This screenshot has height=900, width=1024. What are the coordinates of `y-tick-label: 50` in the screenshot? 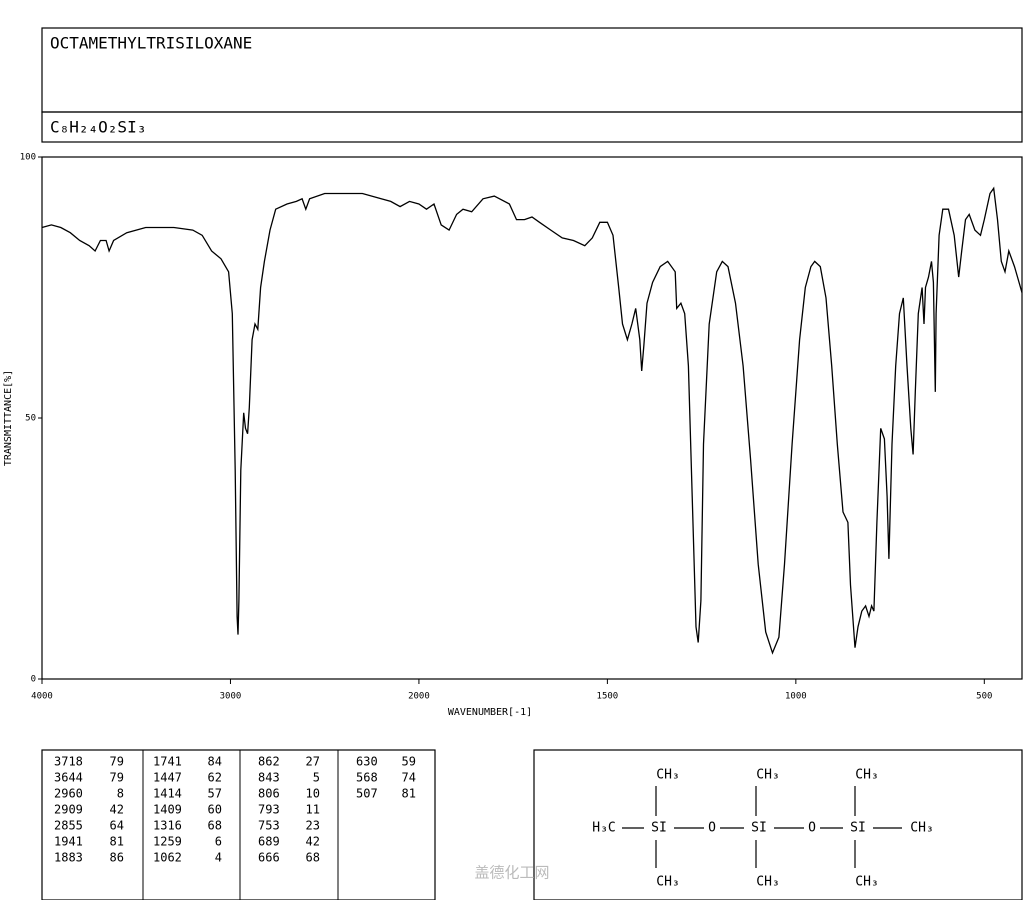 It's located at (30, 419).